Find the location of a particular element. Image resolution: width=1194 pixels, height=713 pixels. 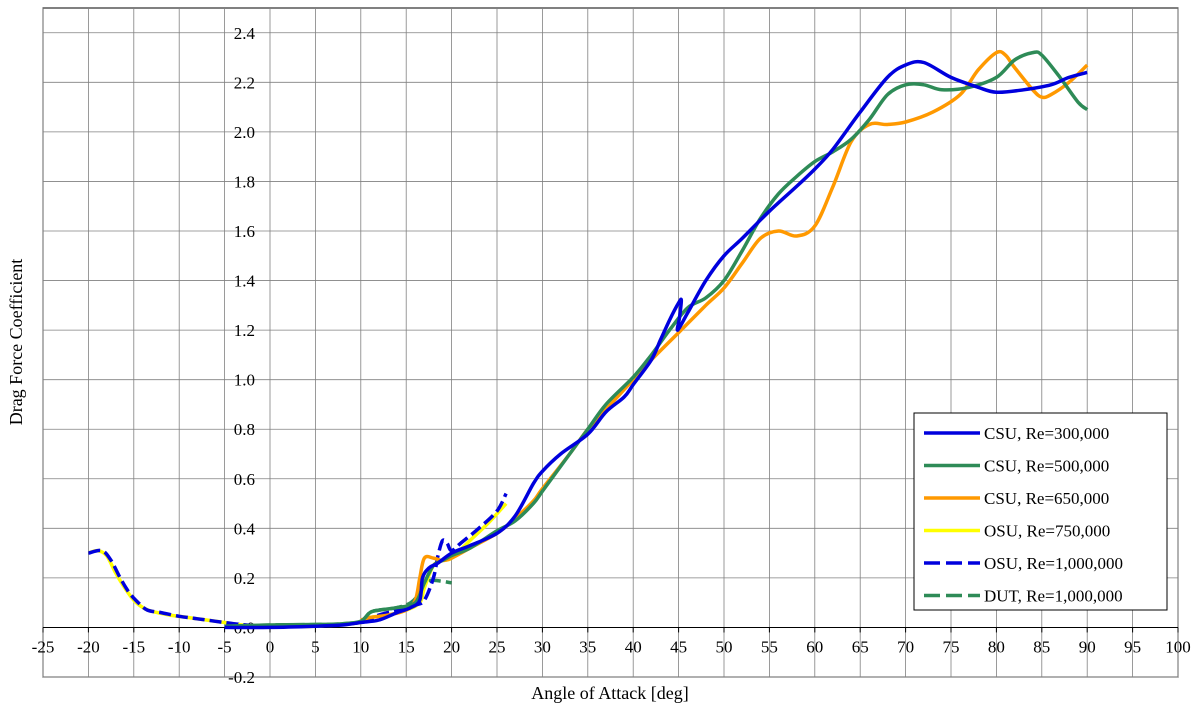

x-tick-label: 15 is located at coordinates (406, 646).